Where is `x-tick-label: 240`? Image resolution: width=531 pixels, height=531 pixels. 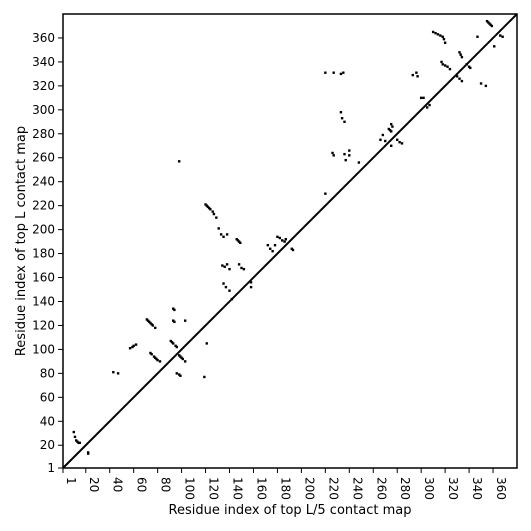 x-tick-label: 240 is located at coordinates (357, 488).